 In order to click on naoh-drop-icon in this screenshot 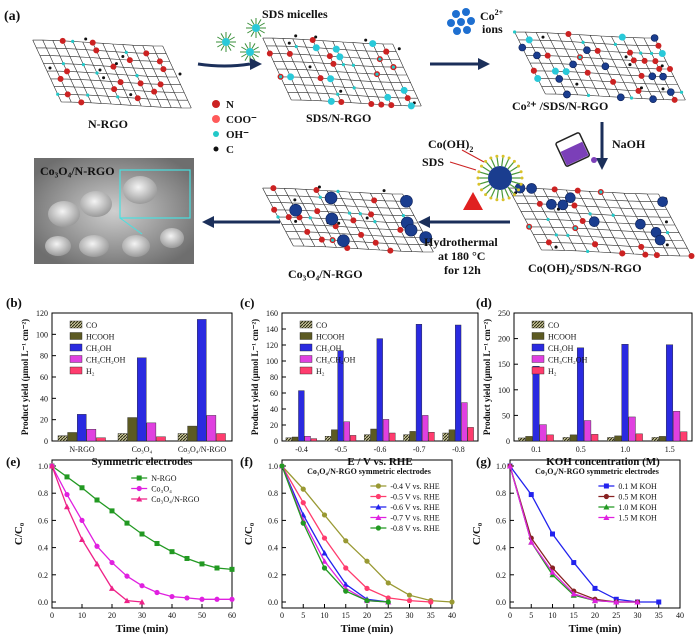, I will do `click(594, 160)`.